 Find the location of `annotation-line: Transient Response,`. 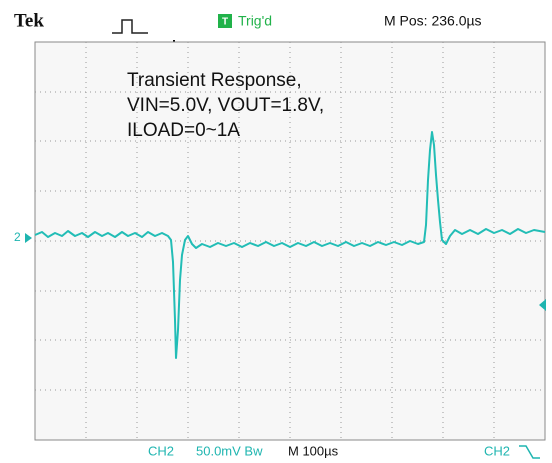

annotation-line: Transient Response, is located at coordinates (214, 80).